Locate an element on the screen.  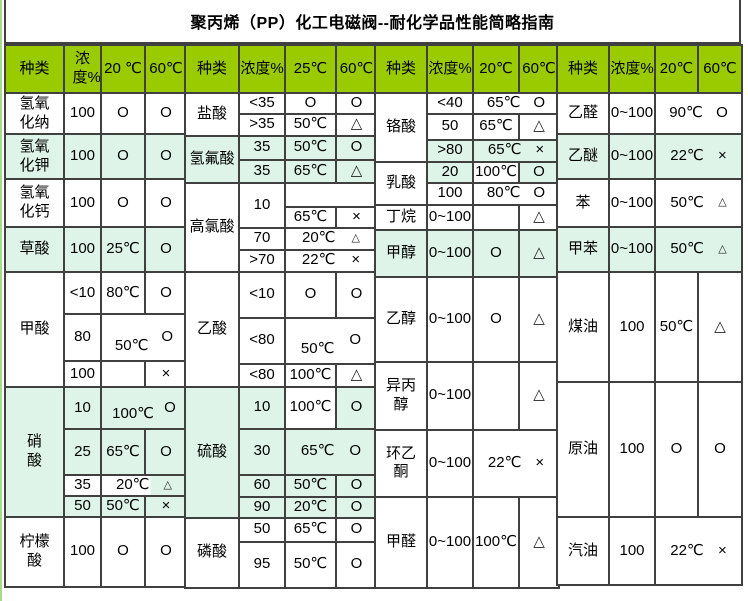
species-cell: 柠檬酸 is located at coordinates (34, 551).